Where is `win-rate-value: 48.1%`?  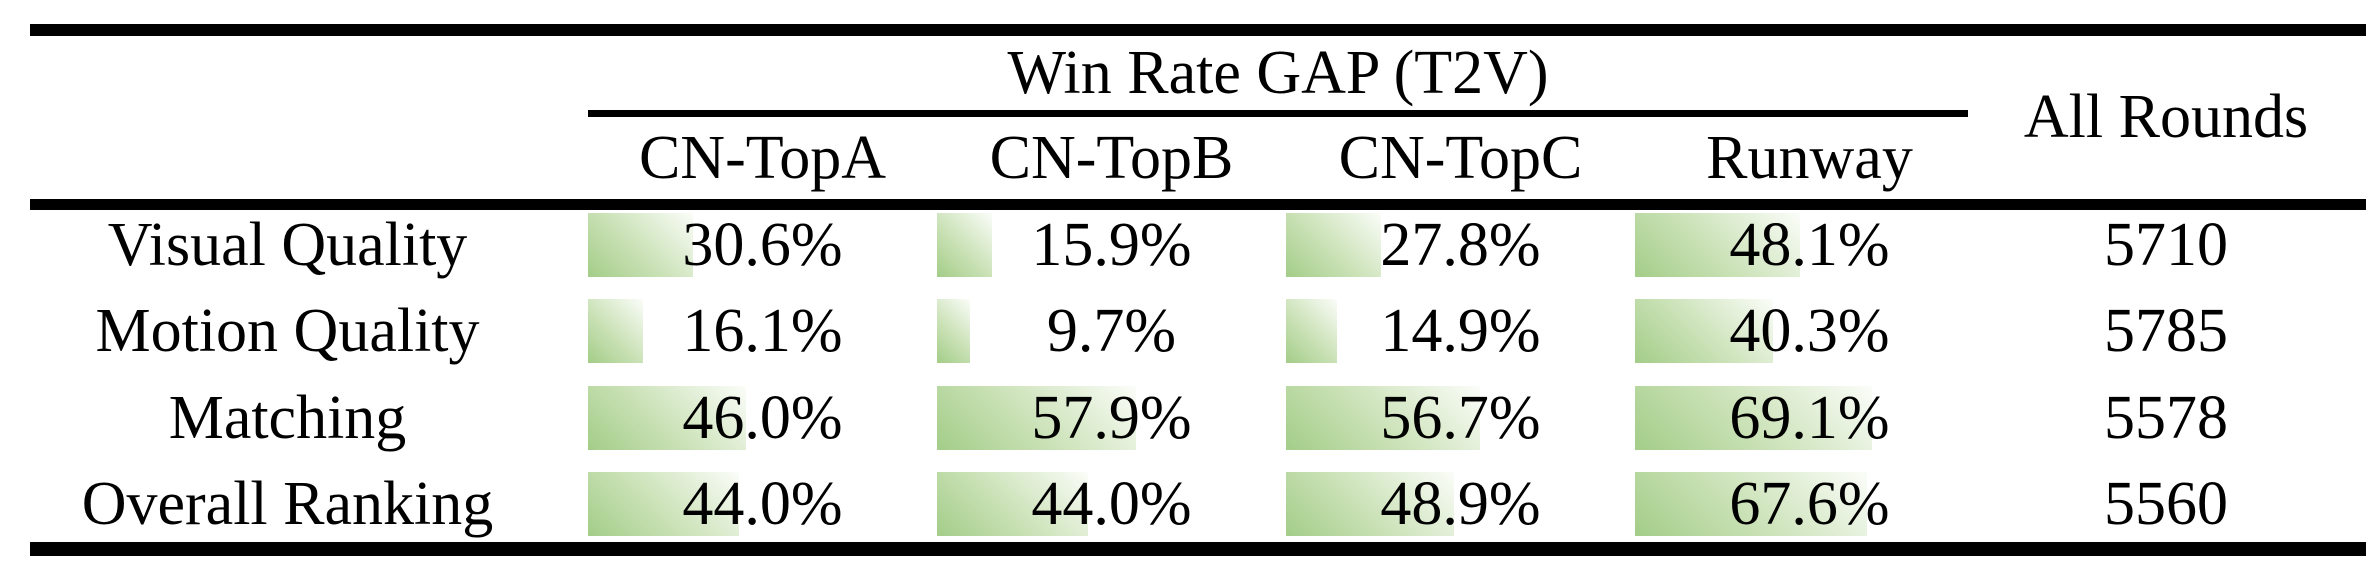 win-rate-value: 48.1% is located at coordinates (1809, 244).